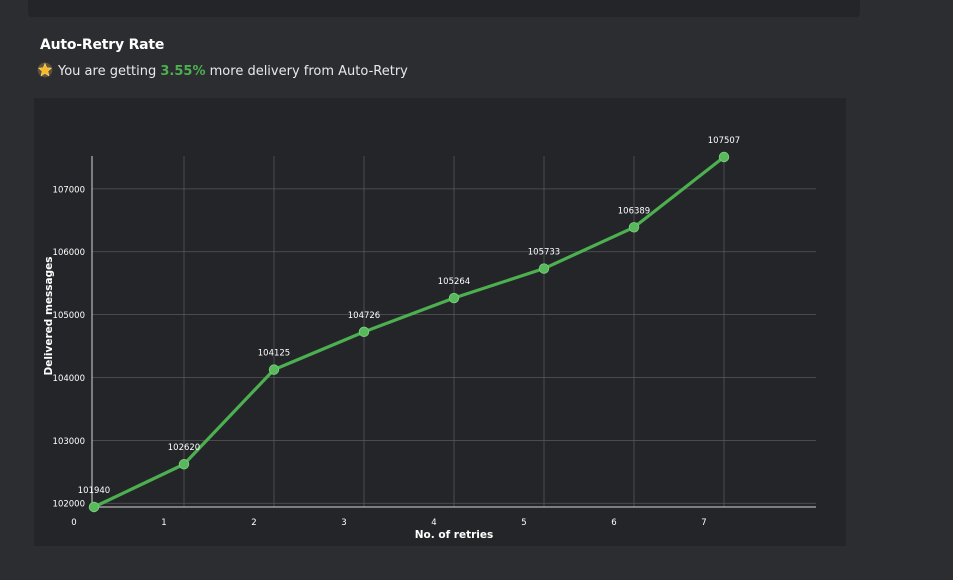  Describe the element at coordinates (107, 71) in the screenshot. I see `subtitle-prefix: You are getting` at that location.